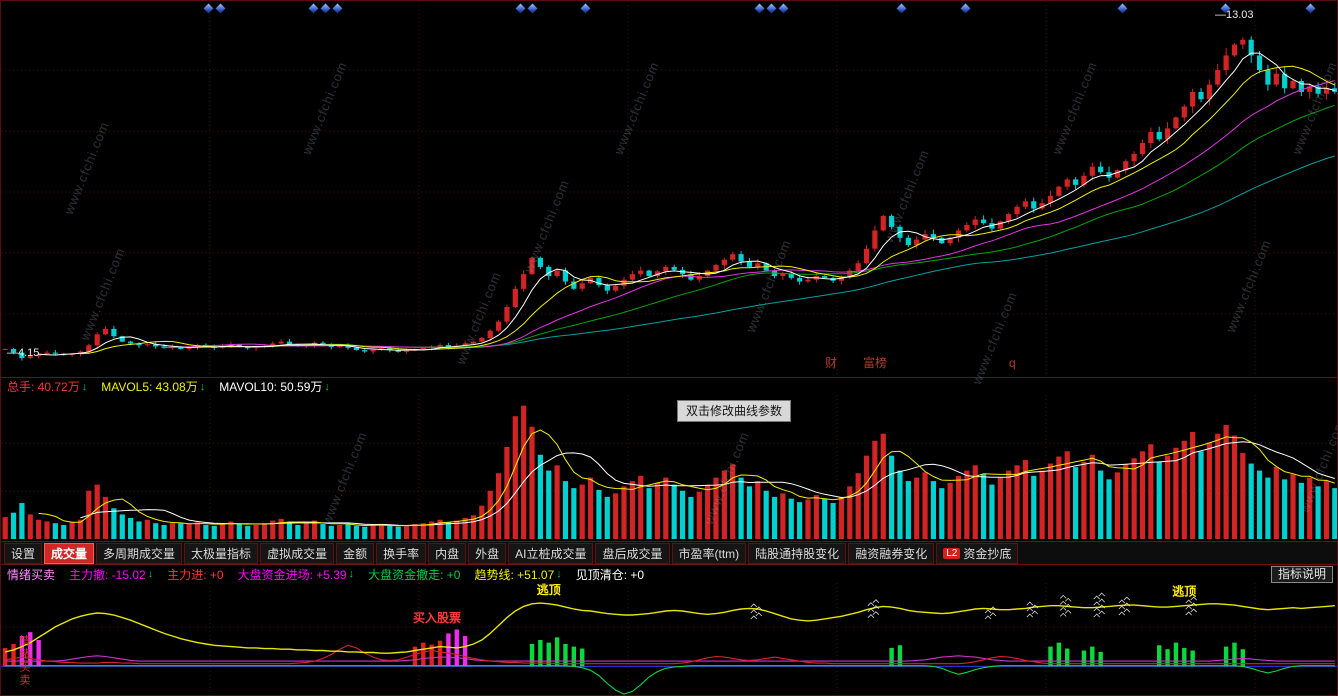  Describe the element at coordinates (24, 661) in the screenshot. I see `left-vertical-watermark: 情绪买卖` at that location.